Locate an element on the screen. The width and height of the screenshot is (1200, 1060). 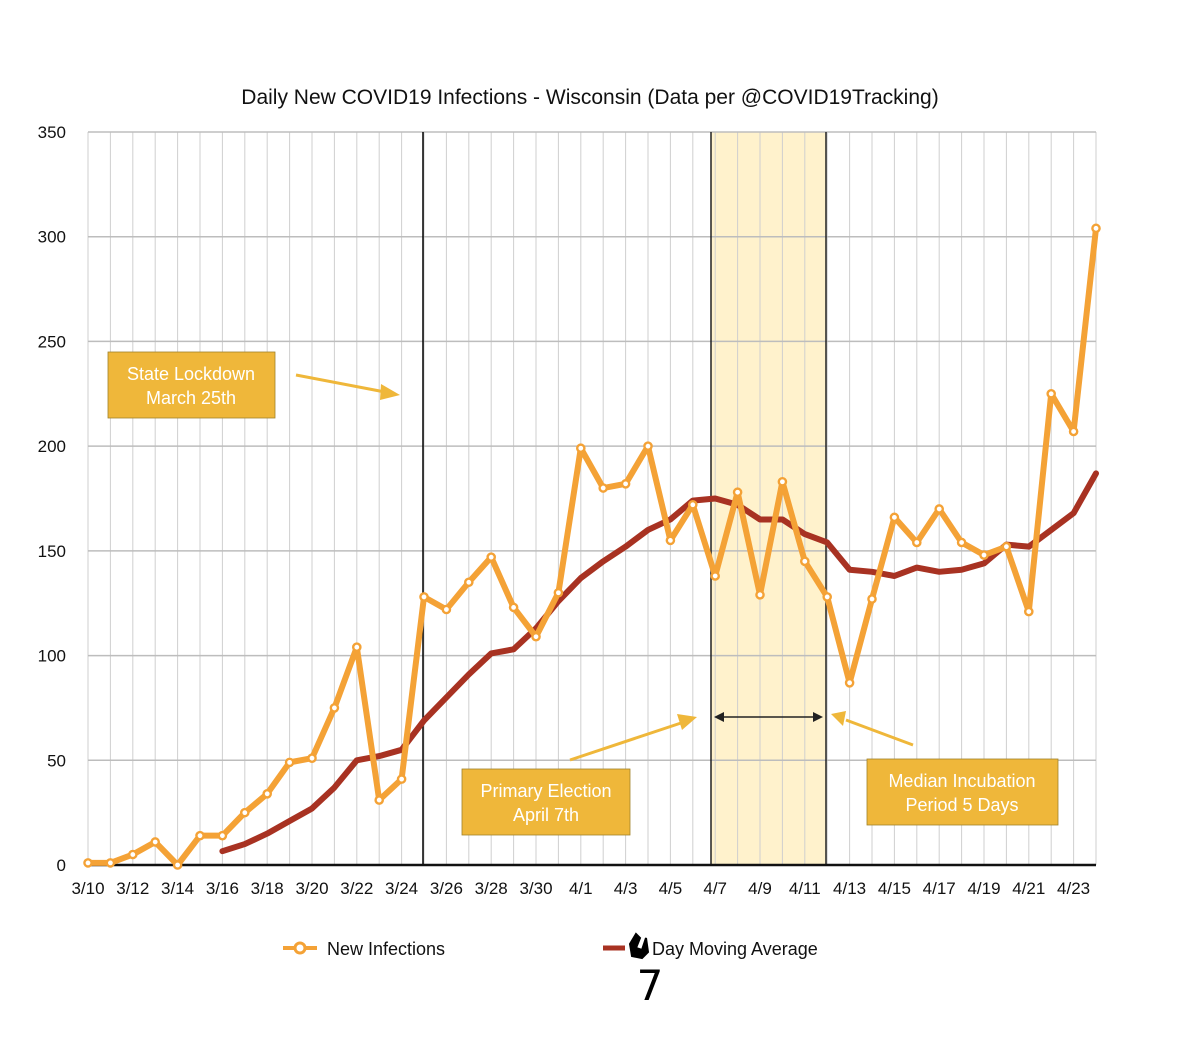
y-tick-label: 300 is located at coordinates (52, 237).